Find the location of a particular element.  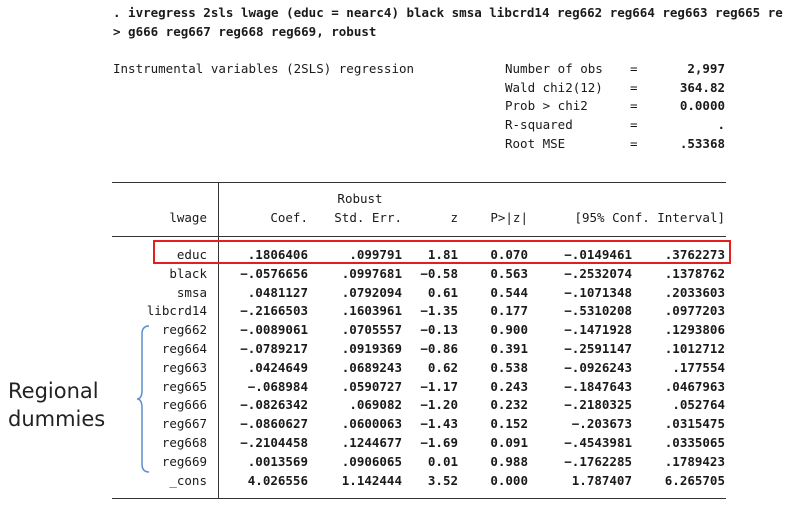

cell-stderr: .0600063 is located at coordinates (371, 424).